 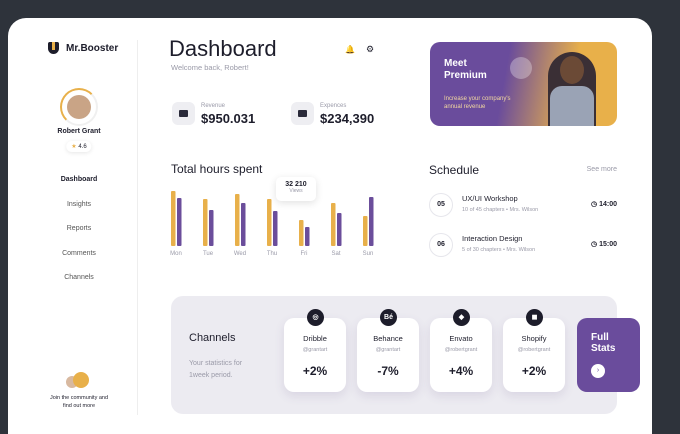 What do you see at coordinates (210, 67) in the screenshot?
I see `subtitle: Welcome back, Robert!` at bounding box center [210, 67].